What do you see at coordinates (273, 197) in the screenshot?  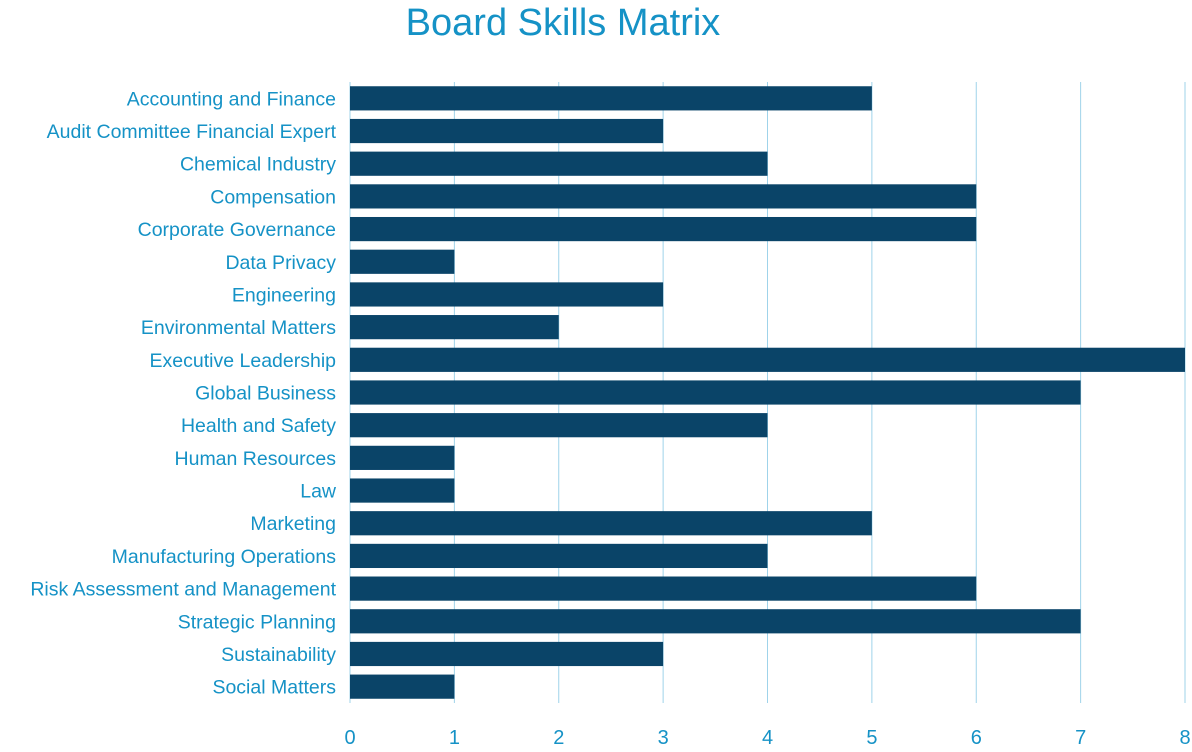 I see `category-label: Compensation` at bounding box center [273, 197].